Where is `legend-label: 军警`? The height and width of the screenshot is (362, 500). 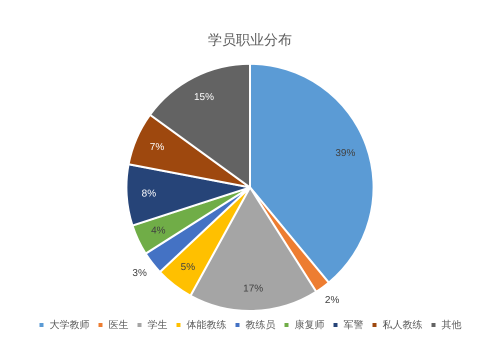
legend-label: 军警 is located at coordinates (354, 324).